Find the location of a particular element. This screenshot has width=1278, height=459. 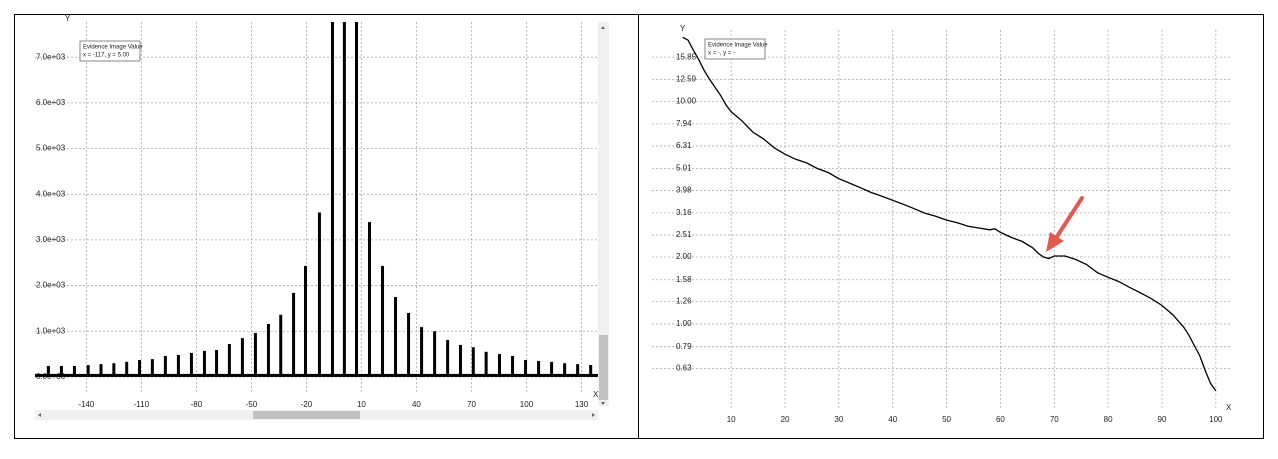

y-tick-label: 1.58 is located at coordinates (684, 279).